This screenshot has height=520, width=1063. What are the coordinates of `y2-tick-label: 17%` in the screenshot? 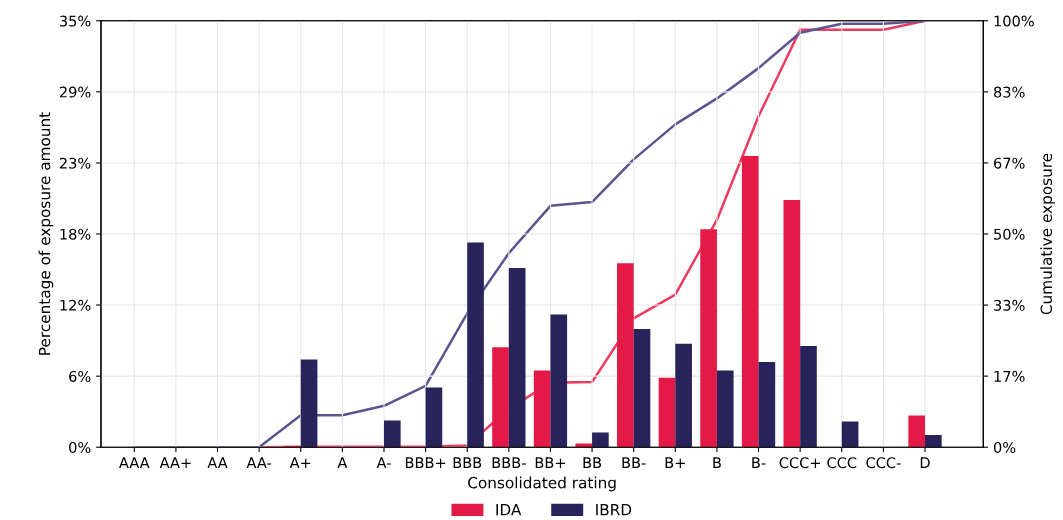 It's located at (1009, 376).